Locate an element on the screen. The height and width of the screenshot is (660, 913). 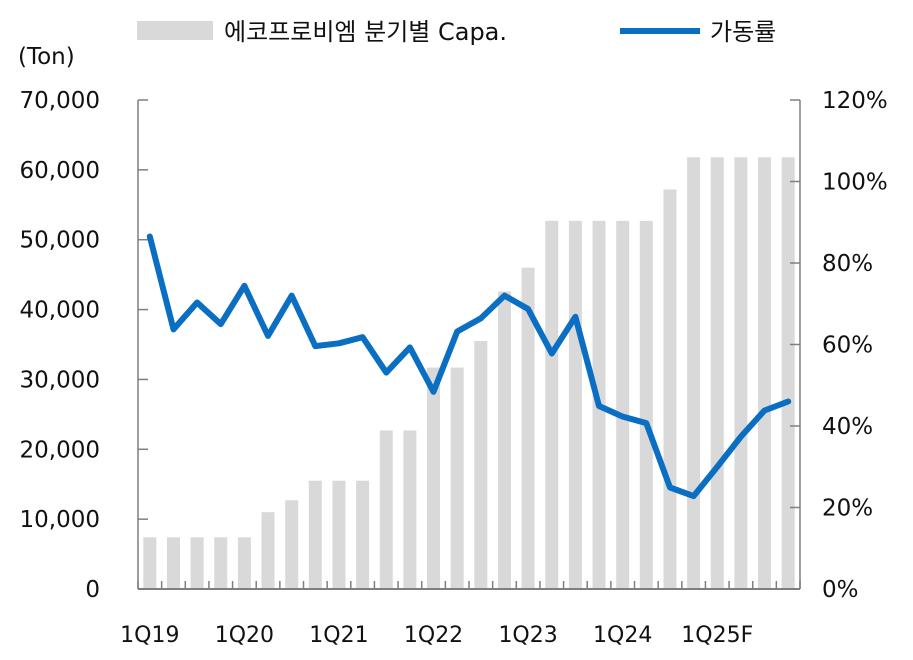
left-axis-tick-label: 10,000 is located at coordinates (60, 520).